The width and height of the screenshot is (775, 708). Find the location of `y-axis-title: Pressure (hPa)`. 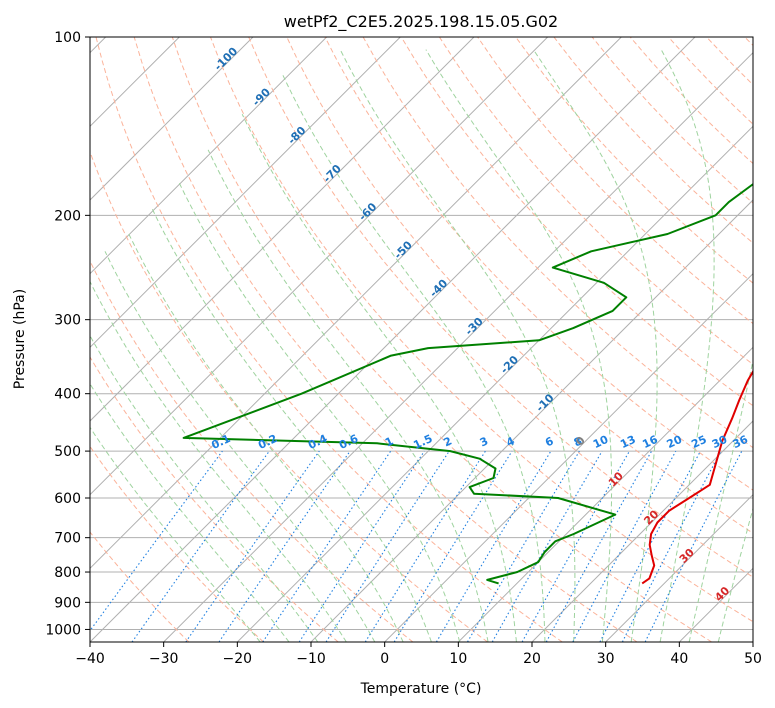

y-axis-title: Pressure (hPa) is located at coordinates (20, 339).